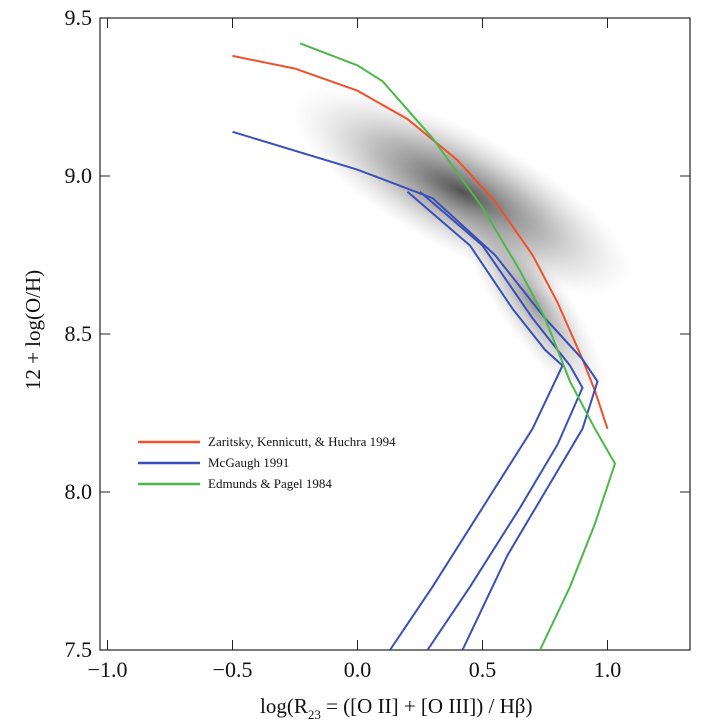  I want to click on y-tick-label: 8.0, so click(79, 491).